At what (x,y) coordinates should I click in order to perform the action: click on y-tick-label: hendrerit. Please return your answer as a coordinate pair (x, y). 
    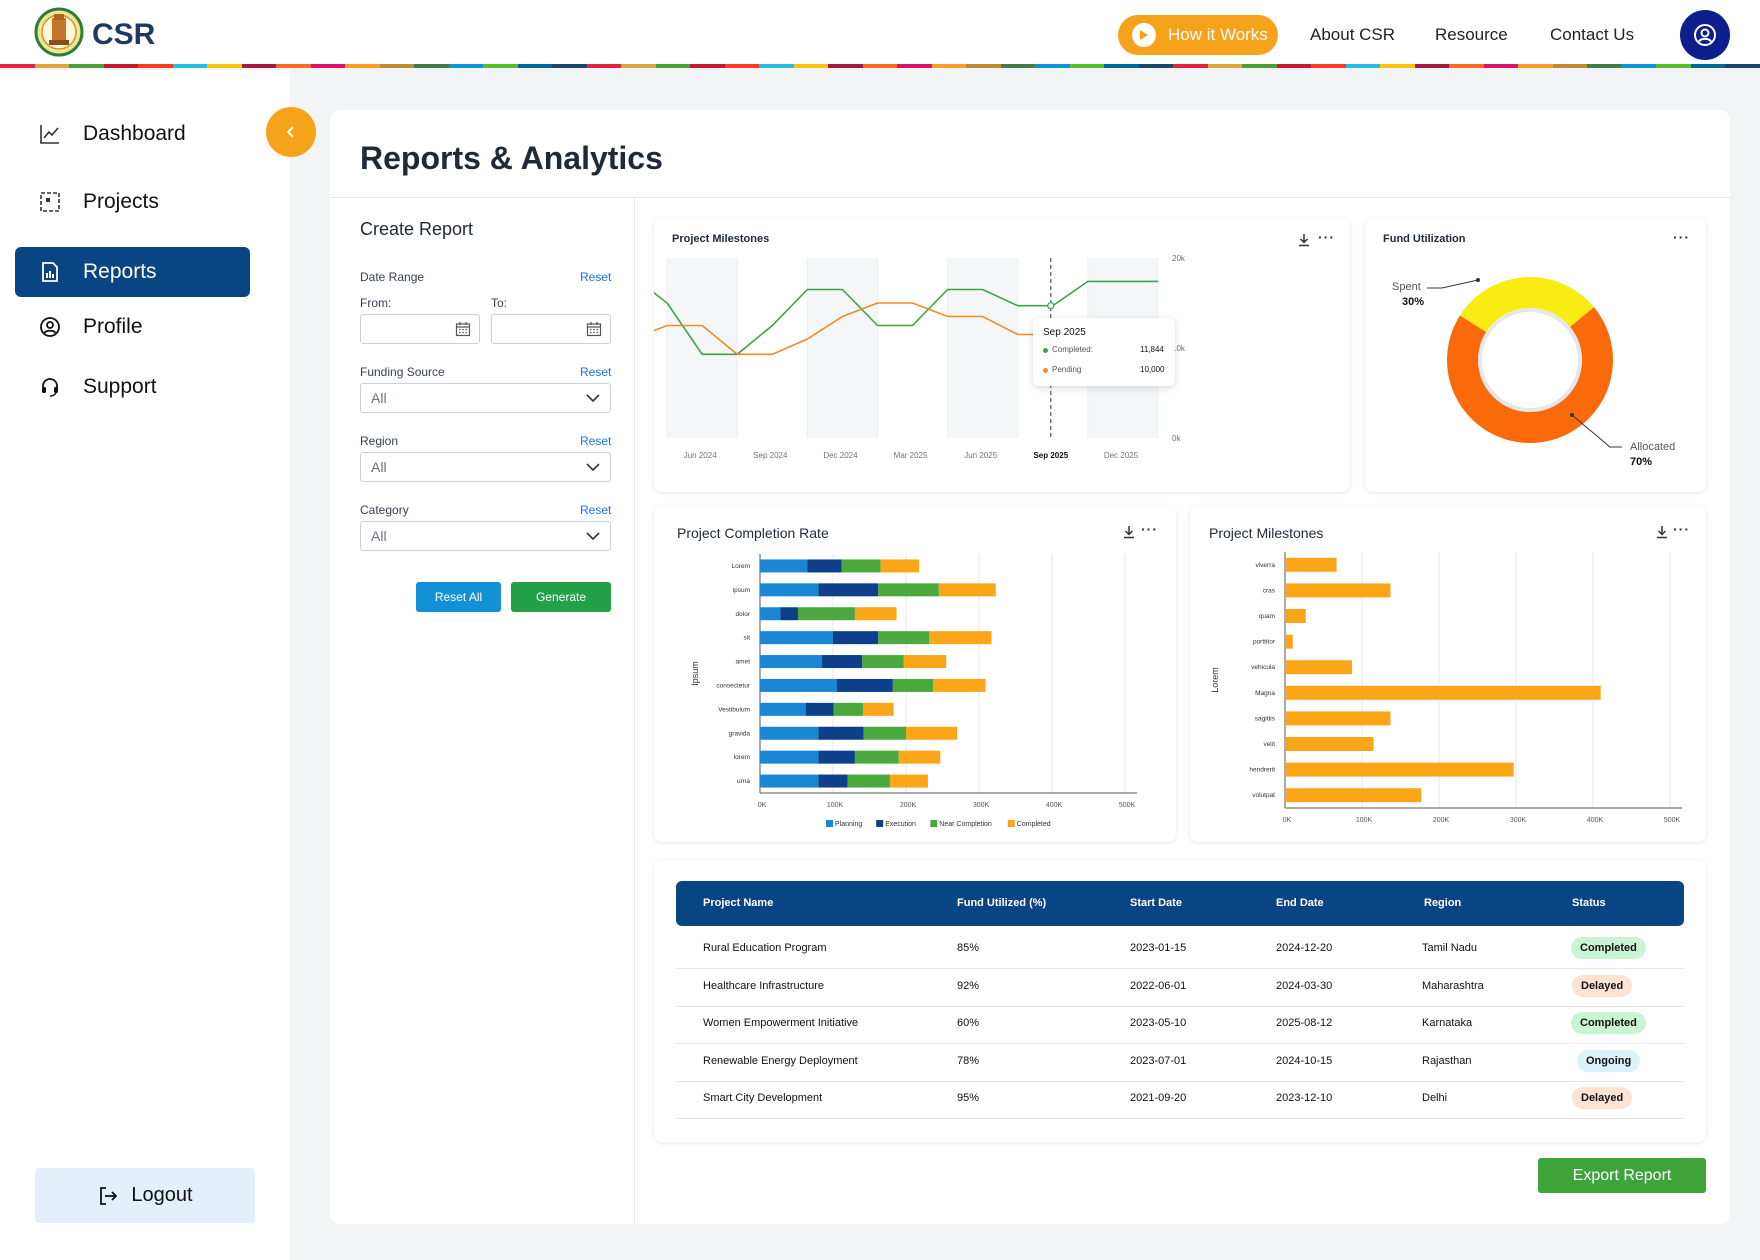
    Looking at the image, I should click on (1262, 770).